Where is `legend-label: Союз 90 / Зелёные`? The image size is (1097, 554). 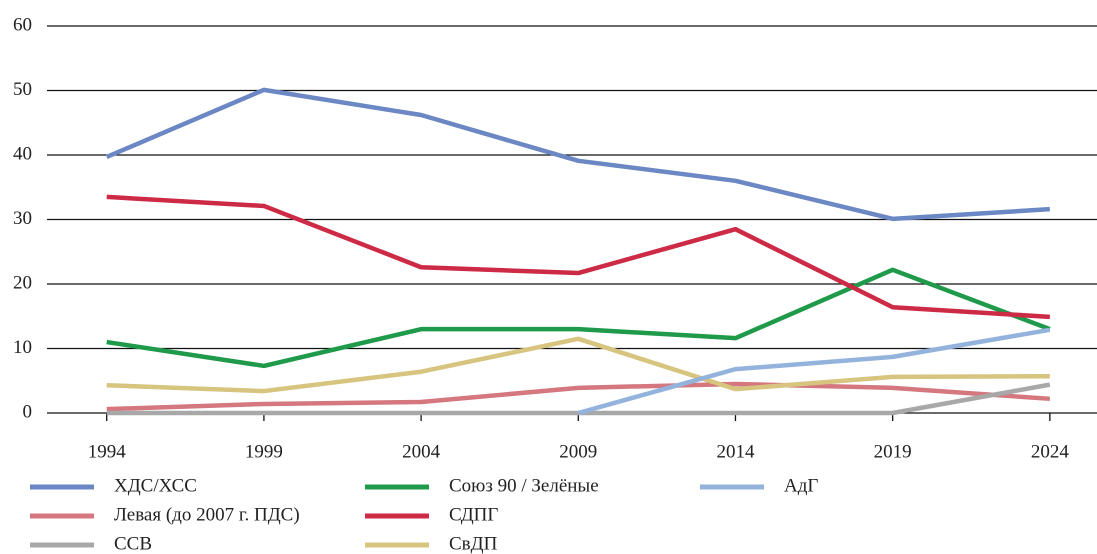
legend-label: Союз 90 / Зелёные is located at coordinates (524, 485).